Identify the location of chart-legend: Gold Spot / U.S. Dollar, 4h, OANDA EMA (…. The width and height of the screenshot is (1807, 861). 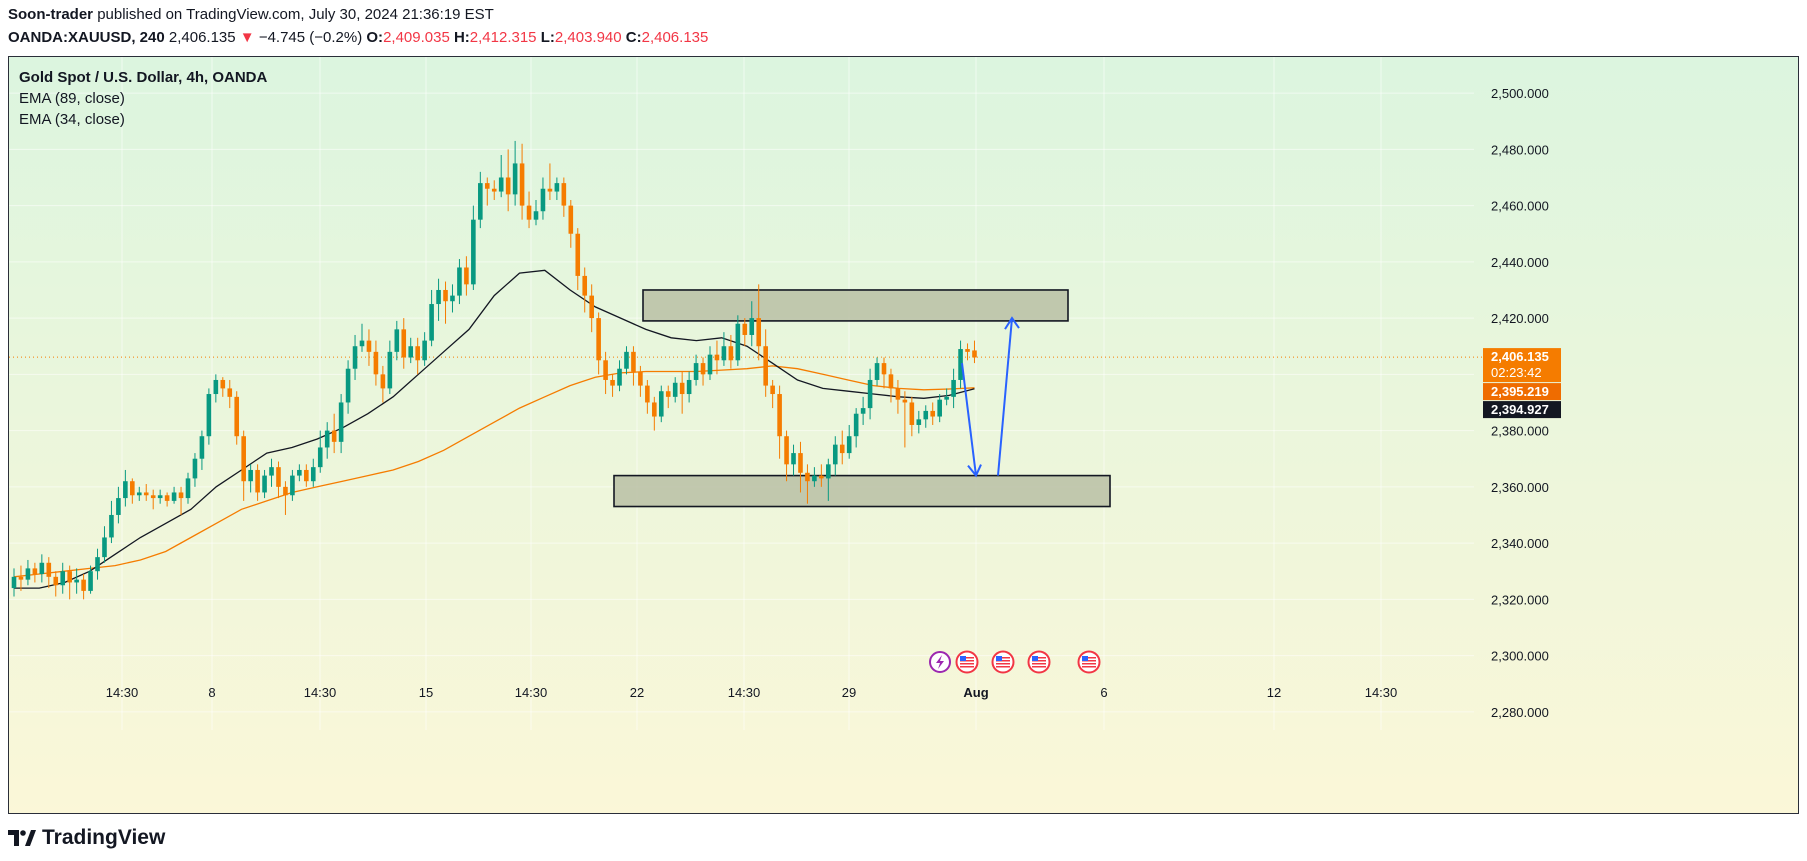
(143, 98).